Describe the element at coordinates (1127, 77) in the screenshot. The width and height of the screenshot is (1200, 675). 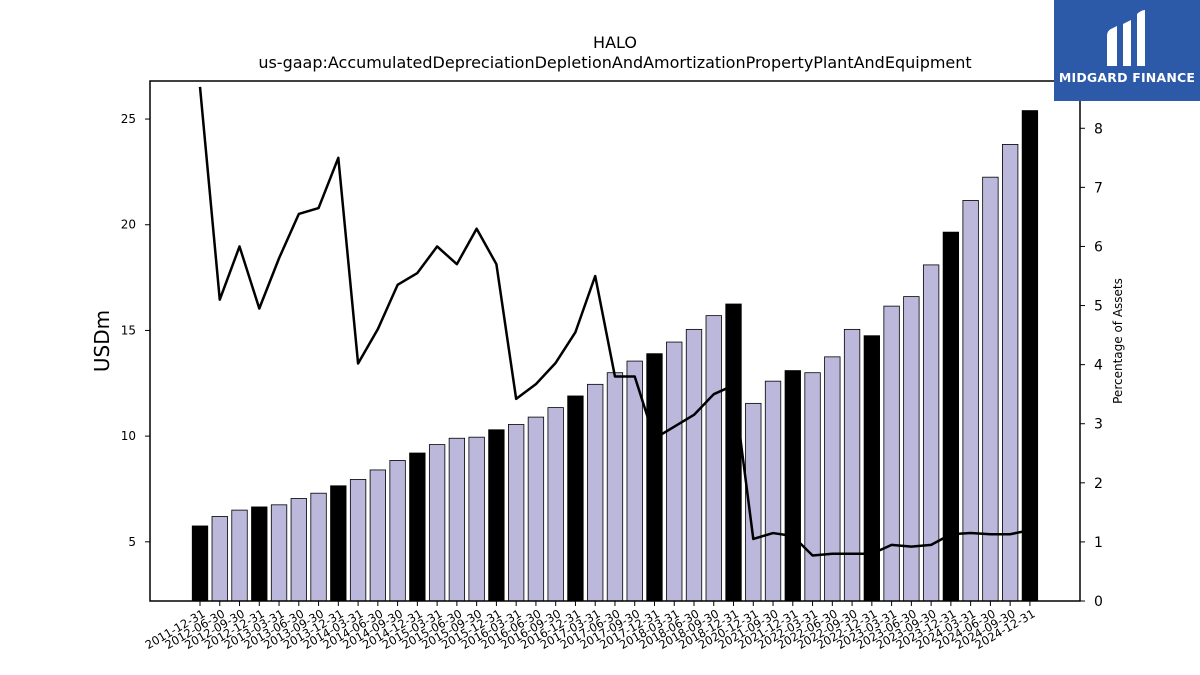
I see `brand-name: MIDGARD FINANCE` at that location.